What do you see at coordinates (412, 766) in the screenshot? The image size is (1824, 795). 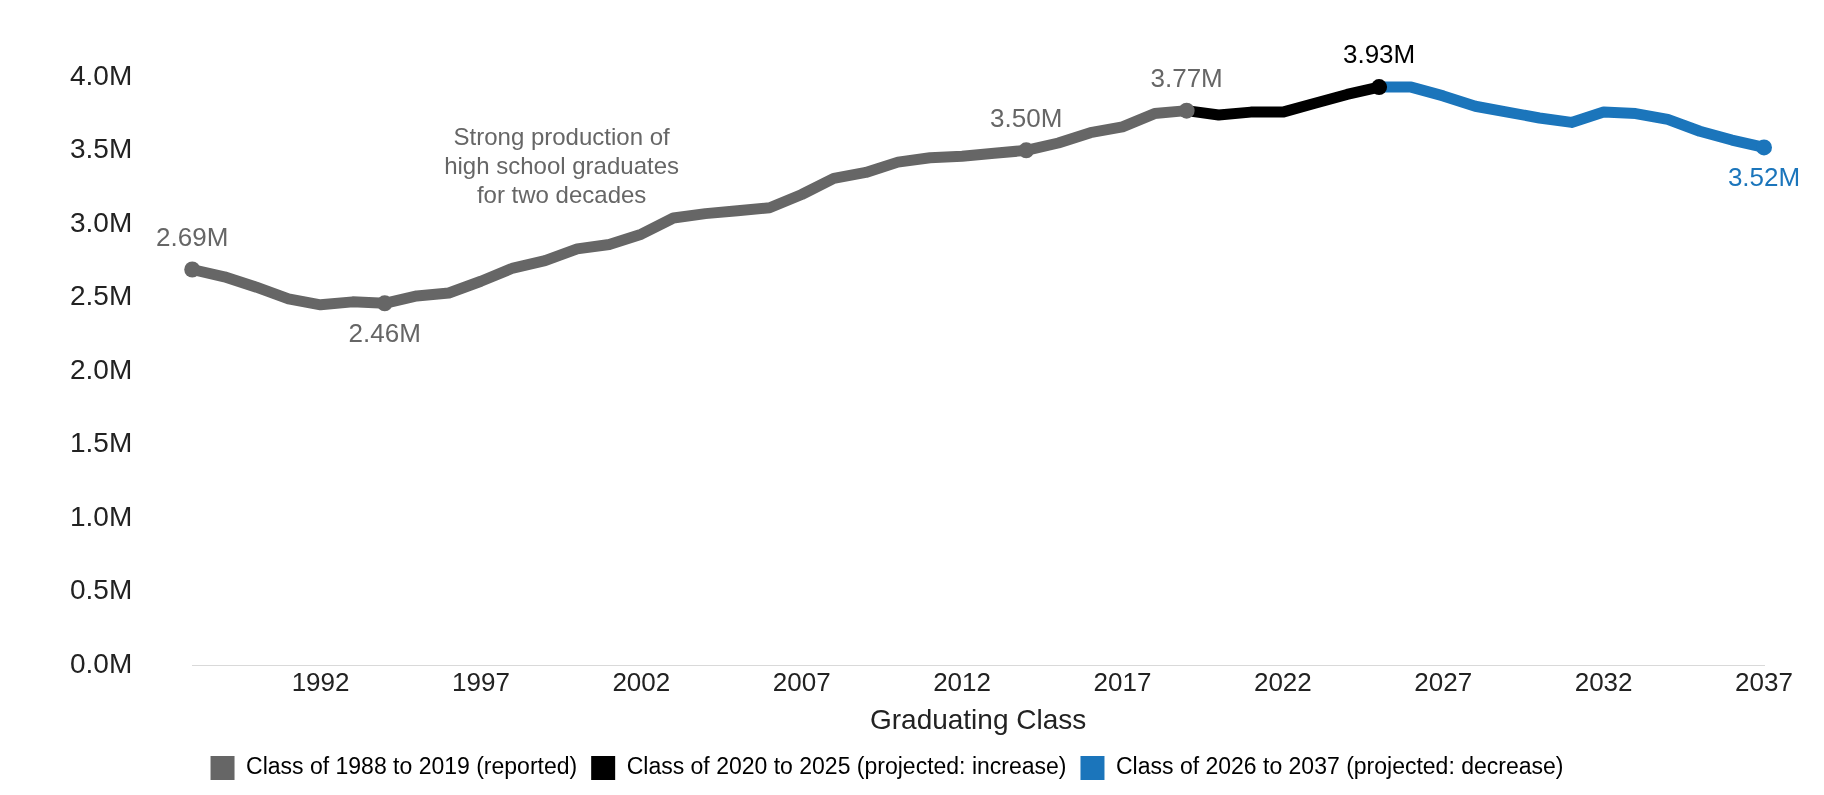 I see `legend-label: Class of 1988 to 2019 (reported)` at bounding box center [412, 766].